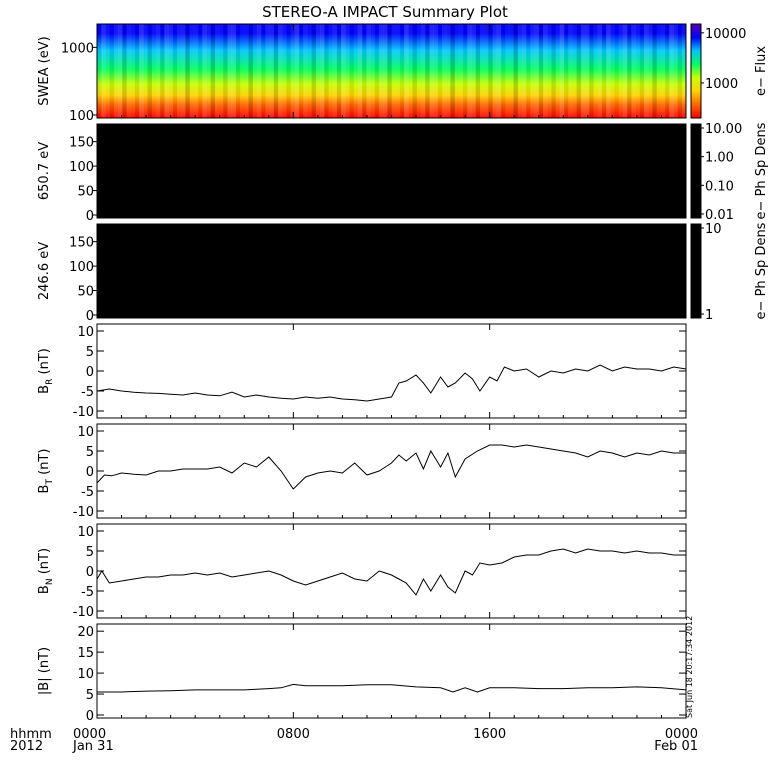 Image resolution: width=780 pixels, height=780 pixels. Describe the element at coordinates (81, 143) in the screenshot. I see `y-tick-label: 150` at that location.